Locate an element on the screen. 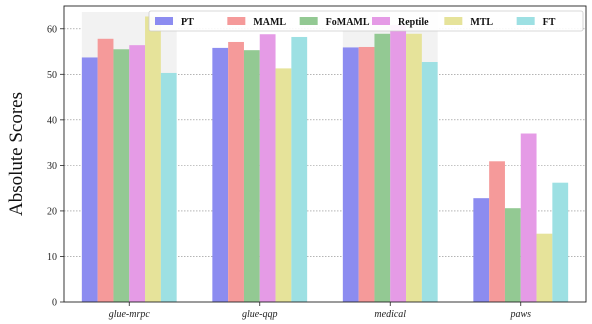 This screenshot has height=324, width=592. bar-fomaml-glue-qqp is located at coordinates (251, 176).